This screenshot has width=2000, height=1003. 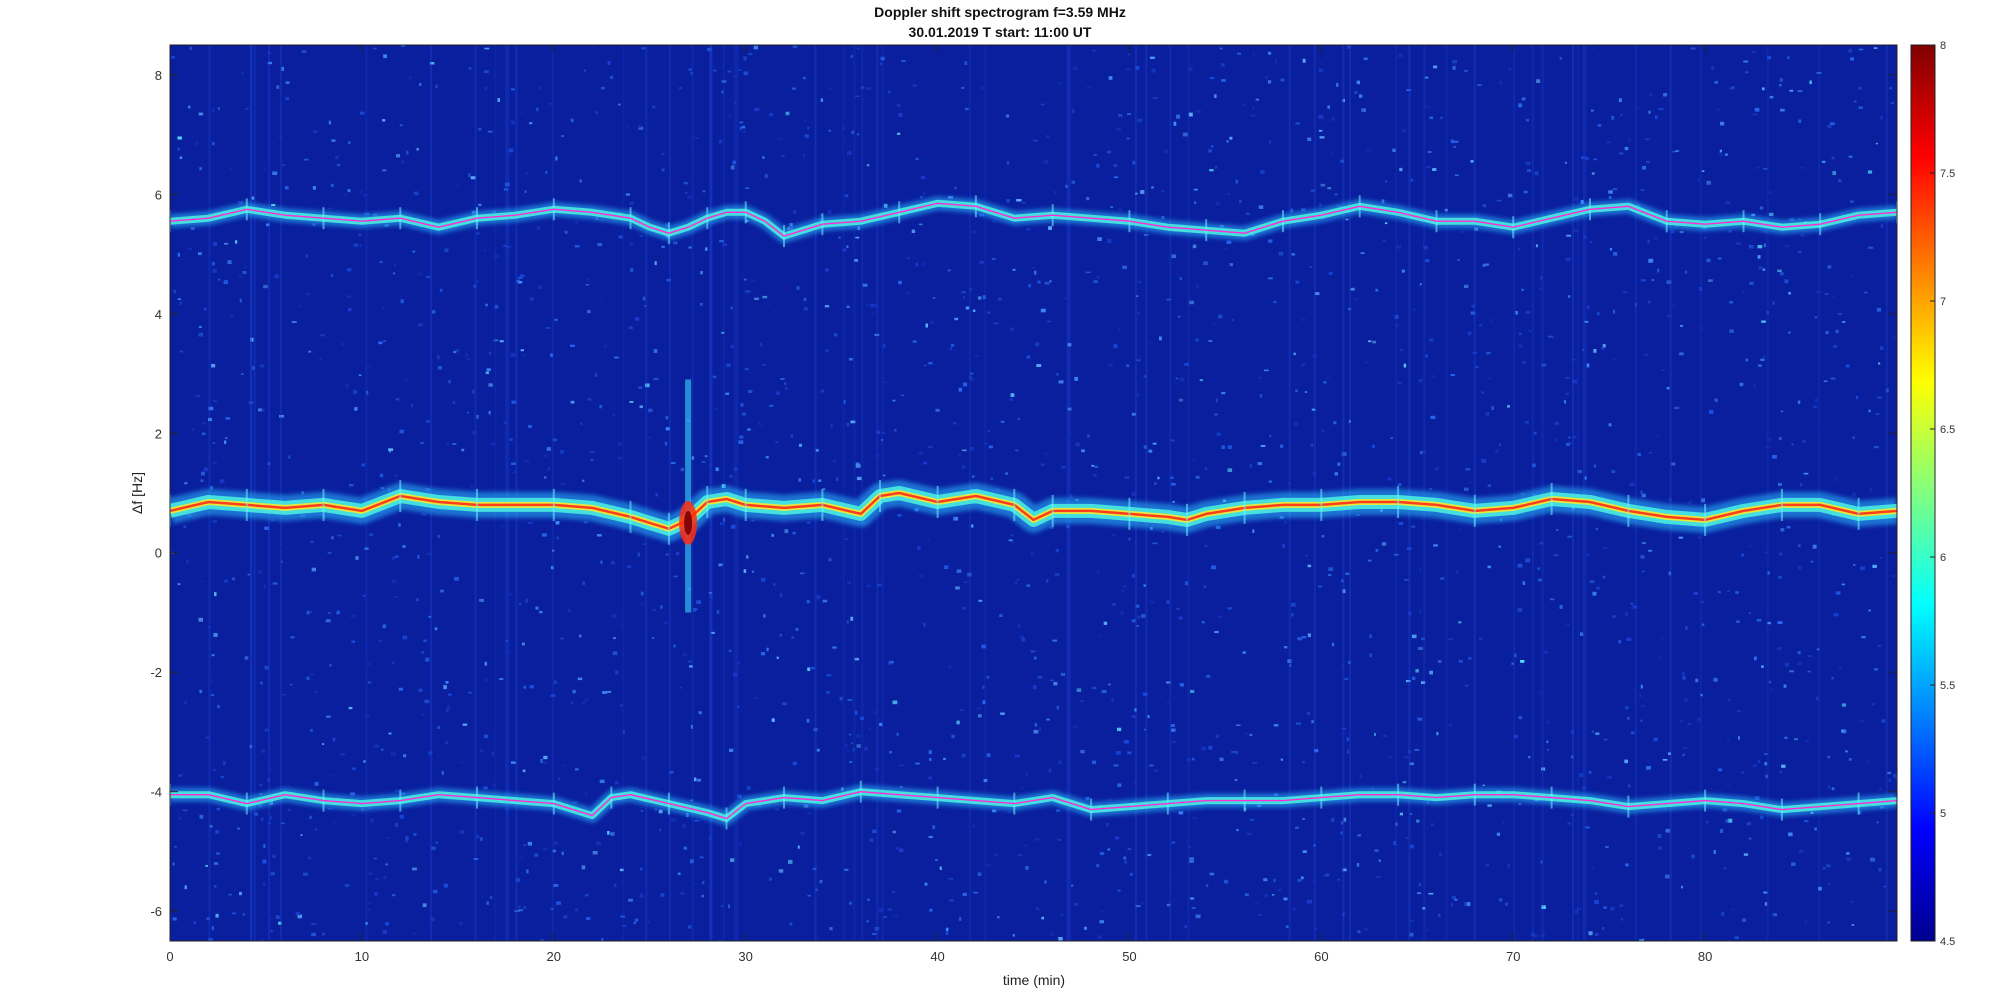 I want to click on x-tick-label: 30, so click(x=745, y=956).